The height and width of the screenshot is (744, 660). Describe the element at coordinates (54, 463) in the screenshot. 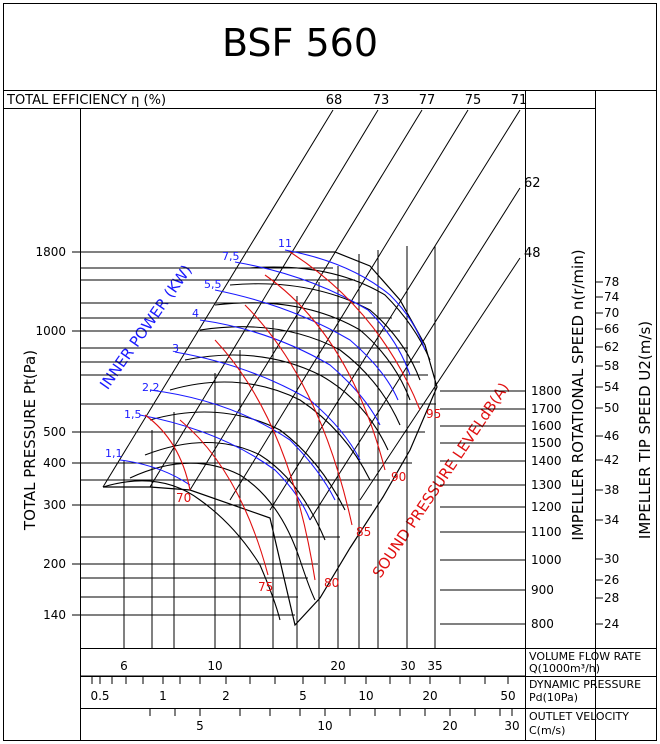

I see `y-tick-label: 400` at that location.